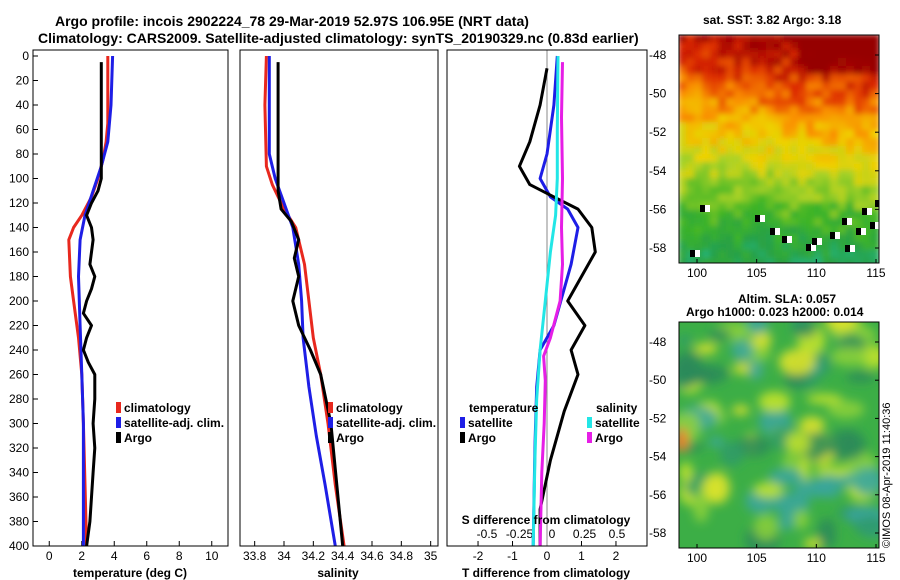 The image size is (900, 580). Describe the element at coordinates (490, 423) in the screenshot. I see `legend-label-t-satellite: satellite` at that location.